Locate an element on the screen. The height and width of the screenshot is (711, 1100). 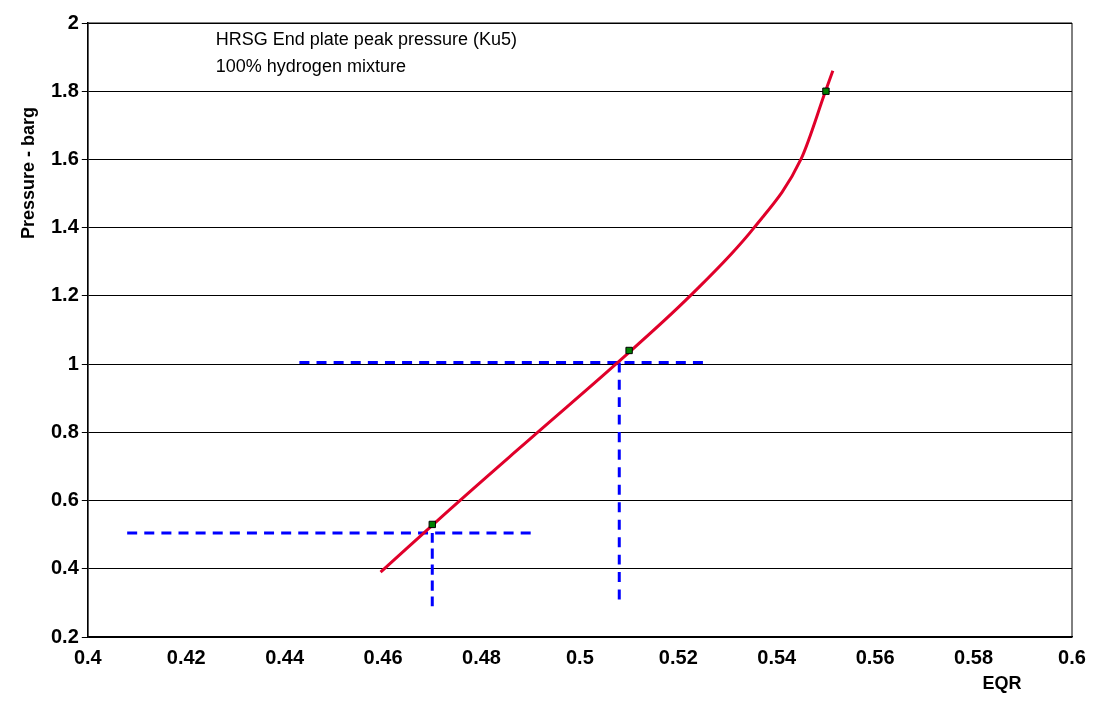
x-tick-label: 0.56 is located at coordinates (875, 656).